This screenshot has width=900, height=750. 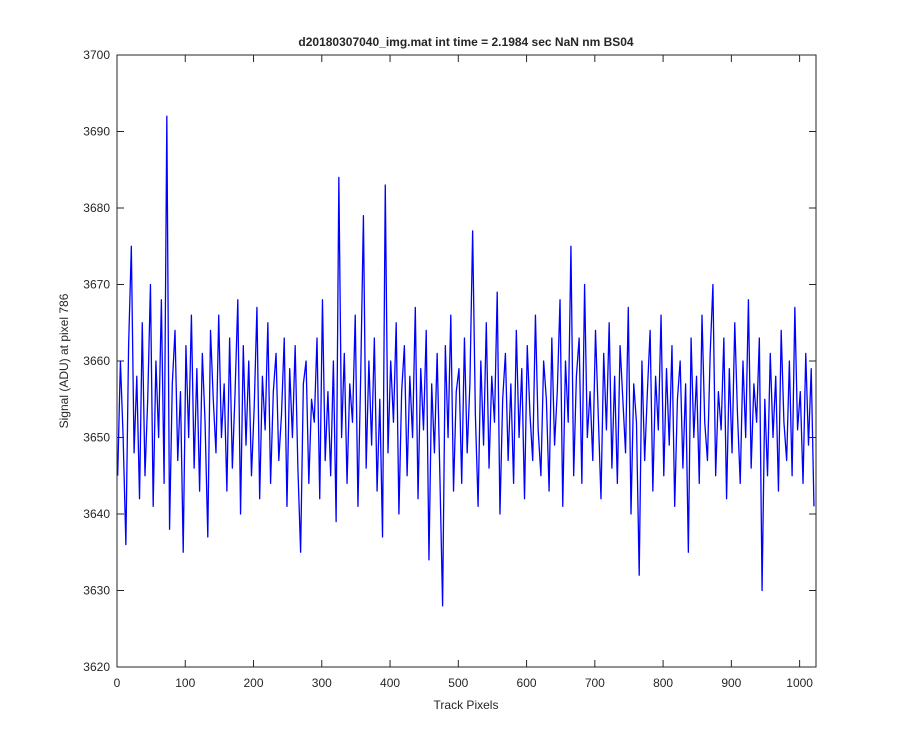 What do you see at coordinates (466, 705) in the screenshot?
I see `x-axis-label: Track Pixels` at bounding box center [466, 705].